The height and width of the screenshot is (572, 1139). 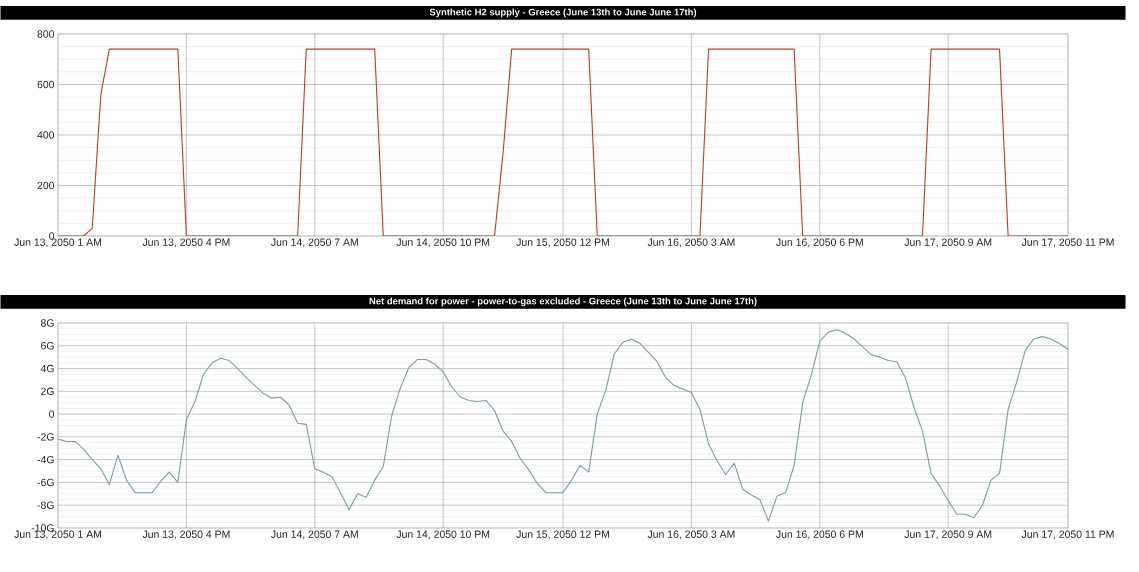 I want to click on chart-title: Synthetic H2 supply - Greece (June 13th to June June 17th), so click(x=563, y=13).